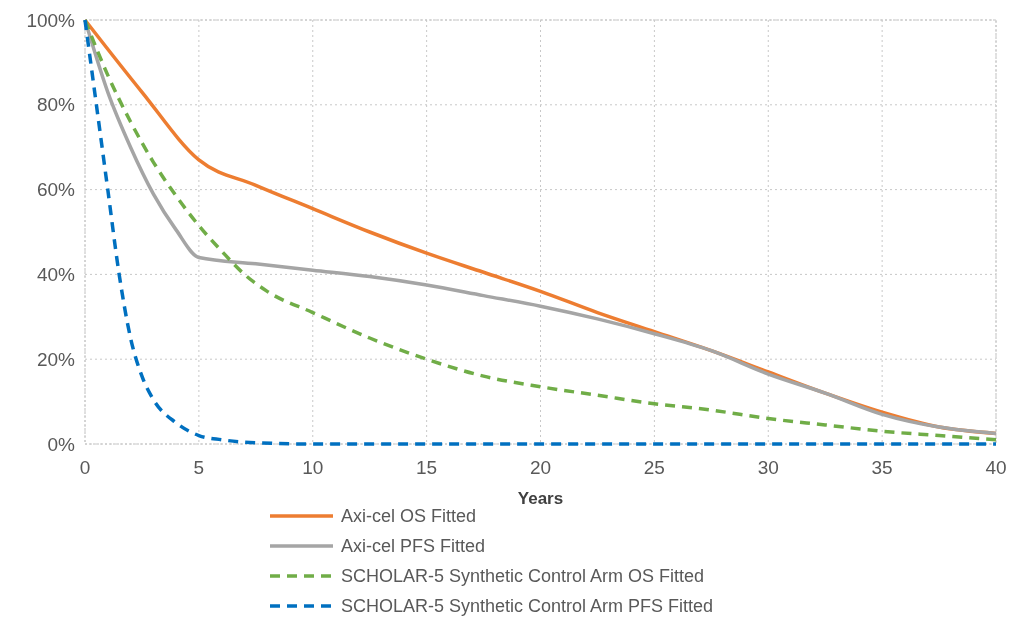  Describe the element at coordinates (427, 467) in the screenshot. I see `x-tick-label: 15` at that location.